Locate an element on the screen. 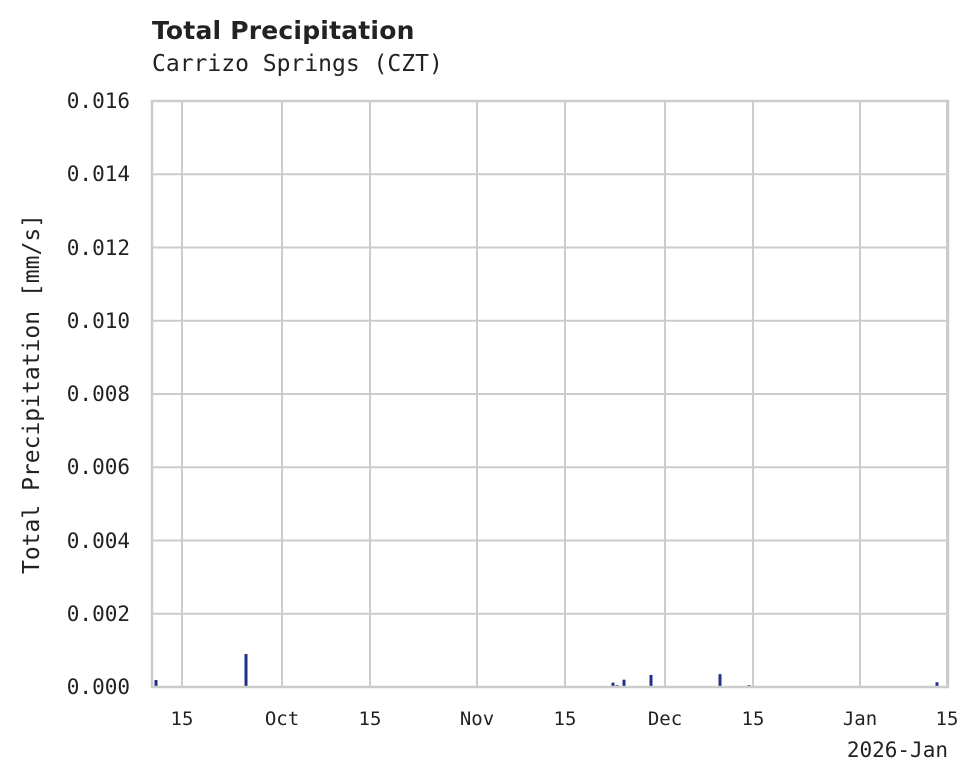 The height and width of the screenshot is (783, 980). x-axis-offset-label: 2026-Jan is located at coordinates (897, 750).